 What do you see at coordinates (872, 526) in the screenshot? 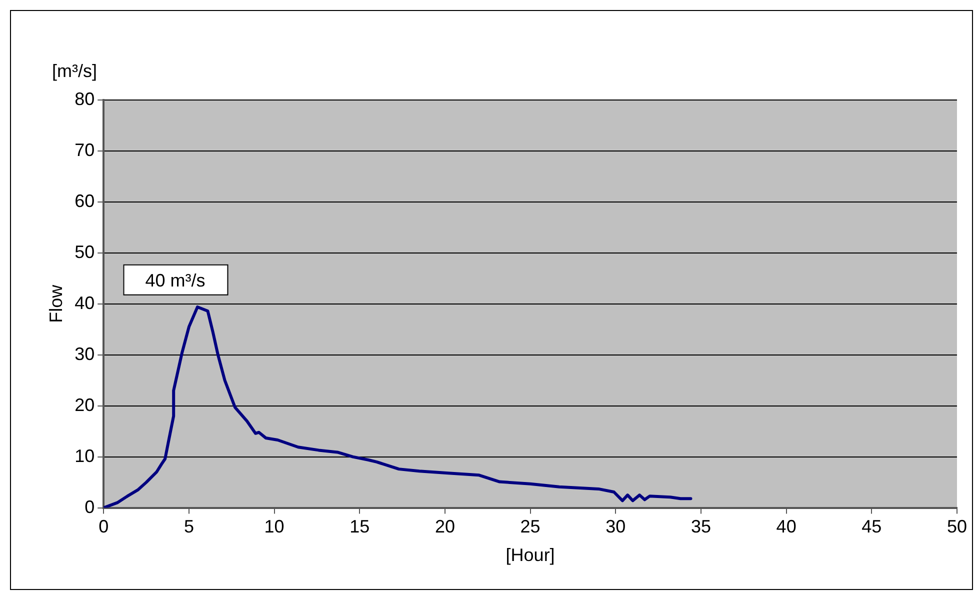
I see `x-tick-label: 45` at bounding box center [872, 526].